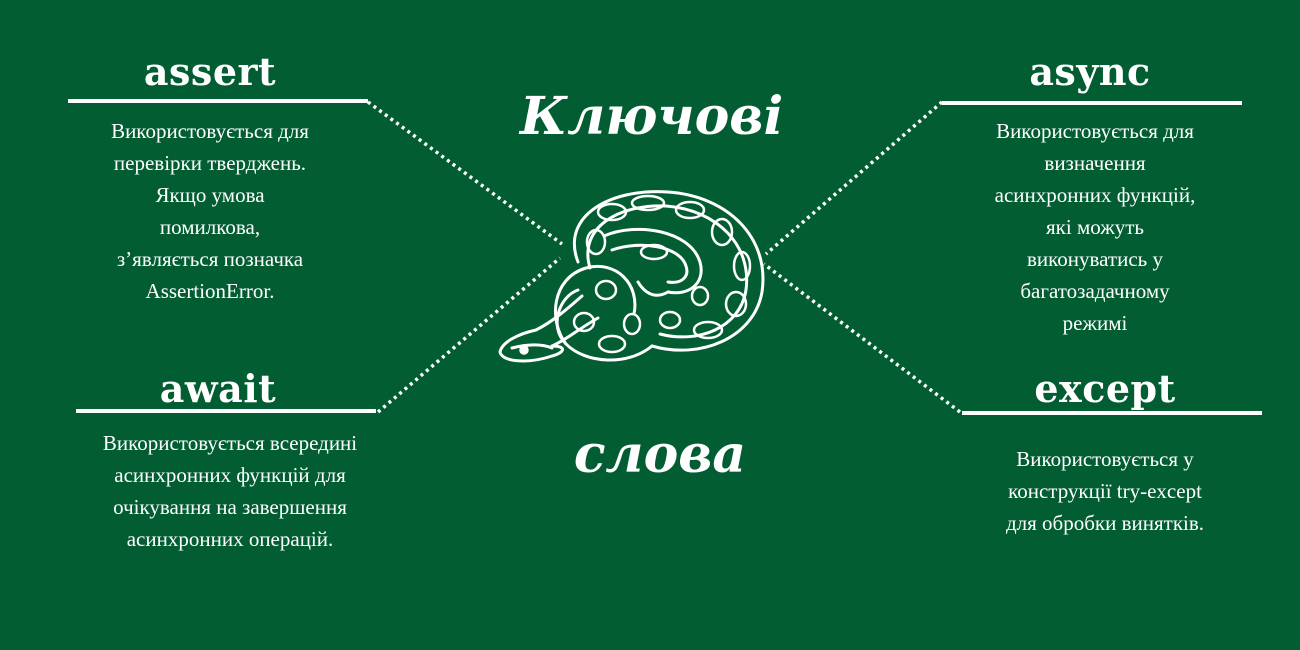 The height and width of the screenshot is (650, 1300). I want to click on heading-line-1: Ключові, so click(652, 116).